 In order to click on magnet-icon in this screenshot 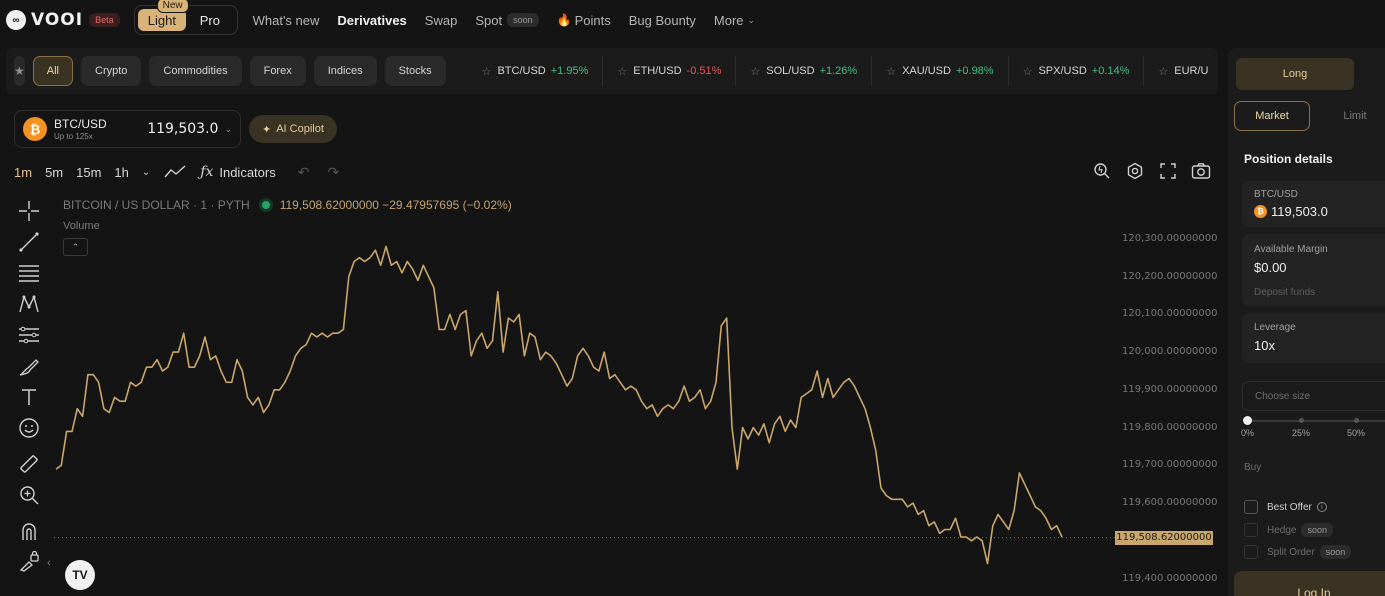, I will do `click(29, 531)`.